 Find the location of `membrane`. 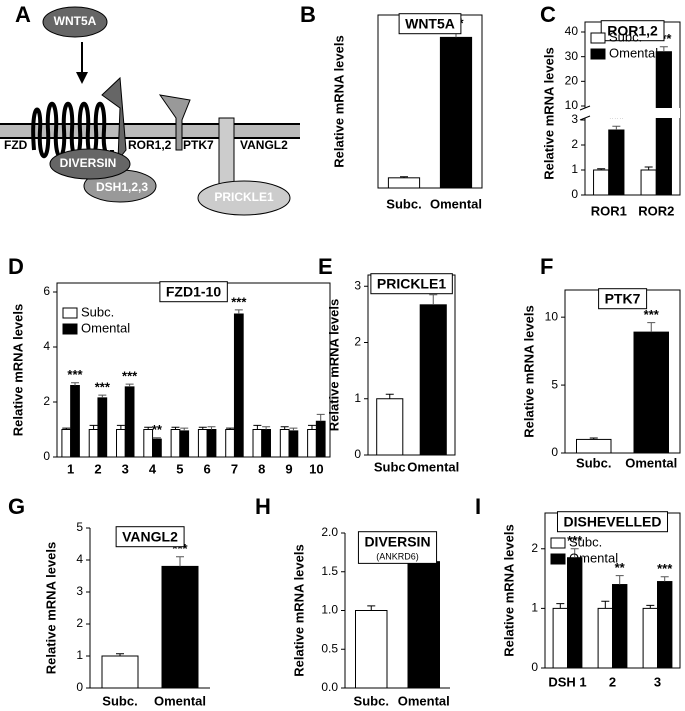

membrane is located at coordinates (150, 131).